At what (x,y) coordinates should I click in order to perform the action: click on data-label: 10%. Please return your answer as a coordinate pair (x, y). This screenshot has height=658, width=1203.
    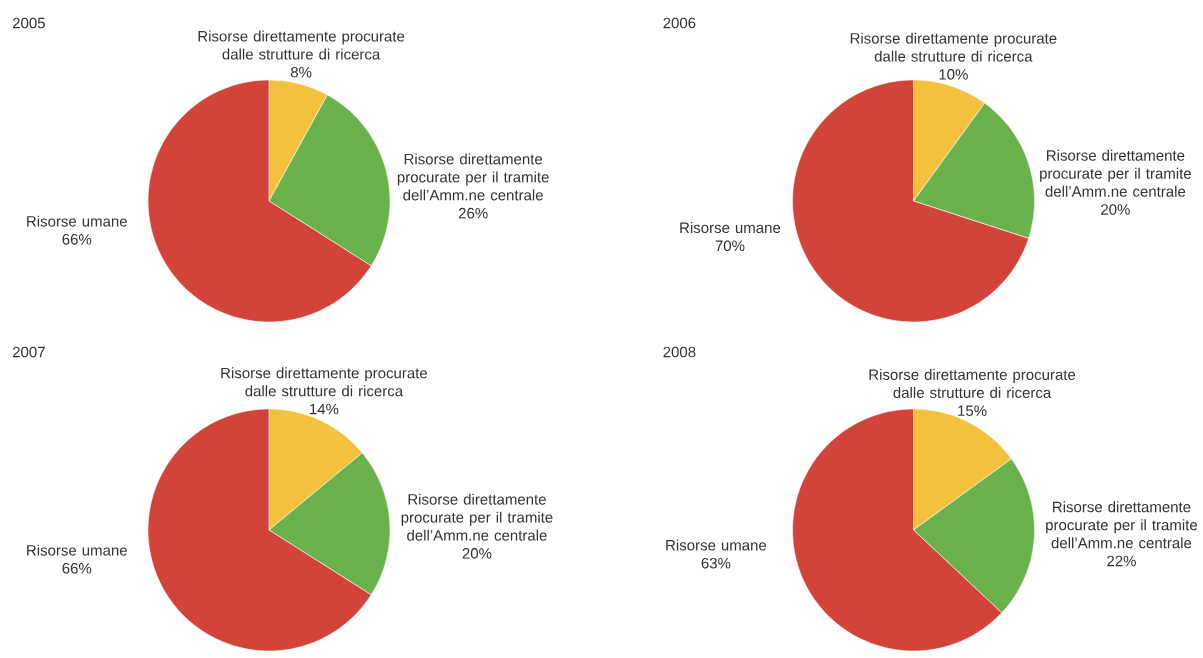
    Looking at the image, I should click on (953, 74).